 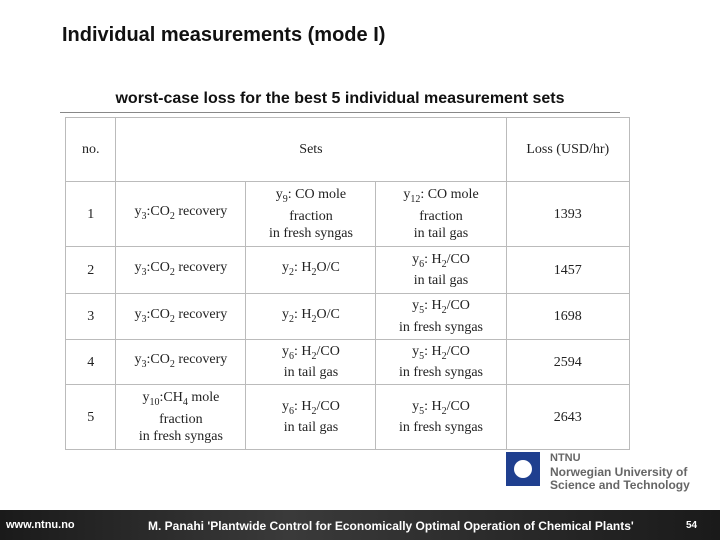 I want to click on page-number: 54, so click(x=692, y=525).